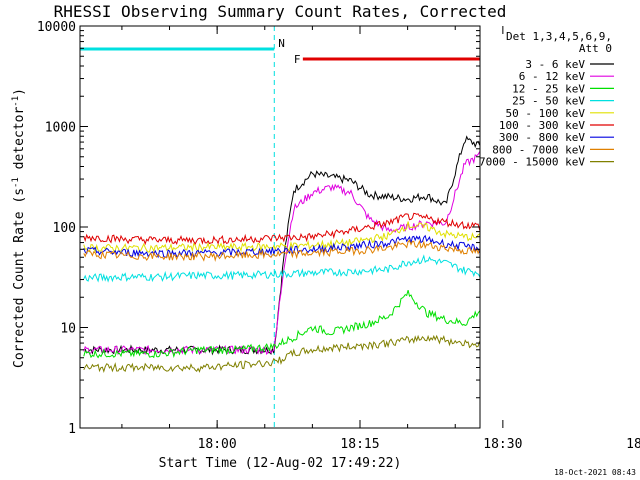 This screenshot has width=640, height=480. What do you see at coordinates (217, 444) in the screenshot?
I see `x-tick-label-0: 18:00` at bounding box center [217, 444].